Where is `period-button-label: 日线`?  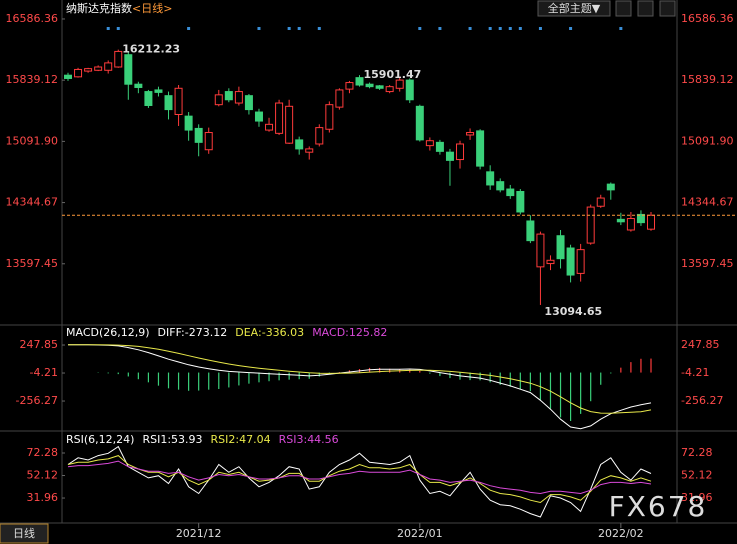
period-button-label: 日线 is located at coordinates (24, 533).